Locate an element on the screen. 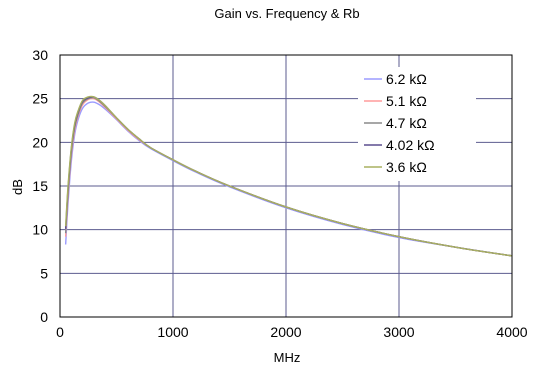 Image resolution: width=535 pixels, height=373 pixels. chart-title: Gain vs. Frequency & Rb is located at coordinates (286, 13).